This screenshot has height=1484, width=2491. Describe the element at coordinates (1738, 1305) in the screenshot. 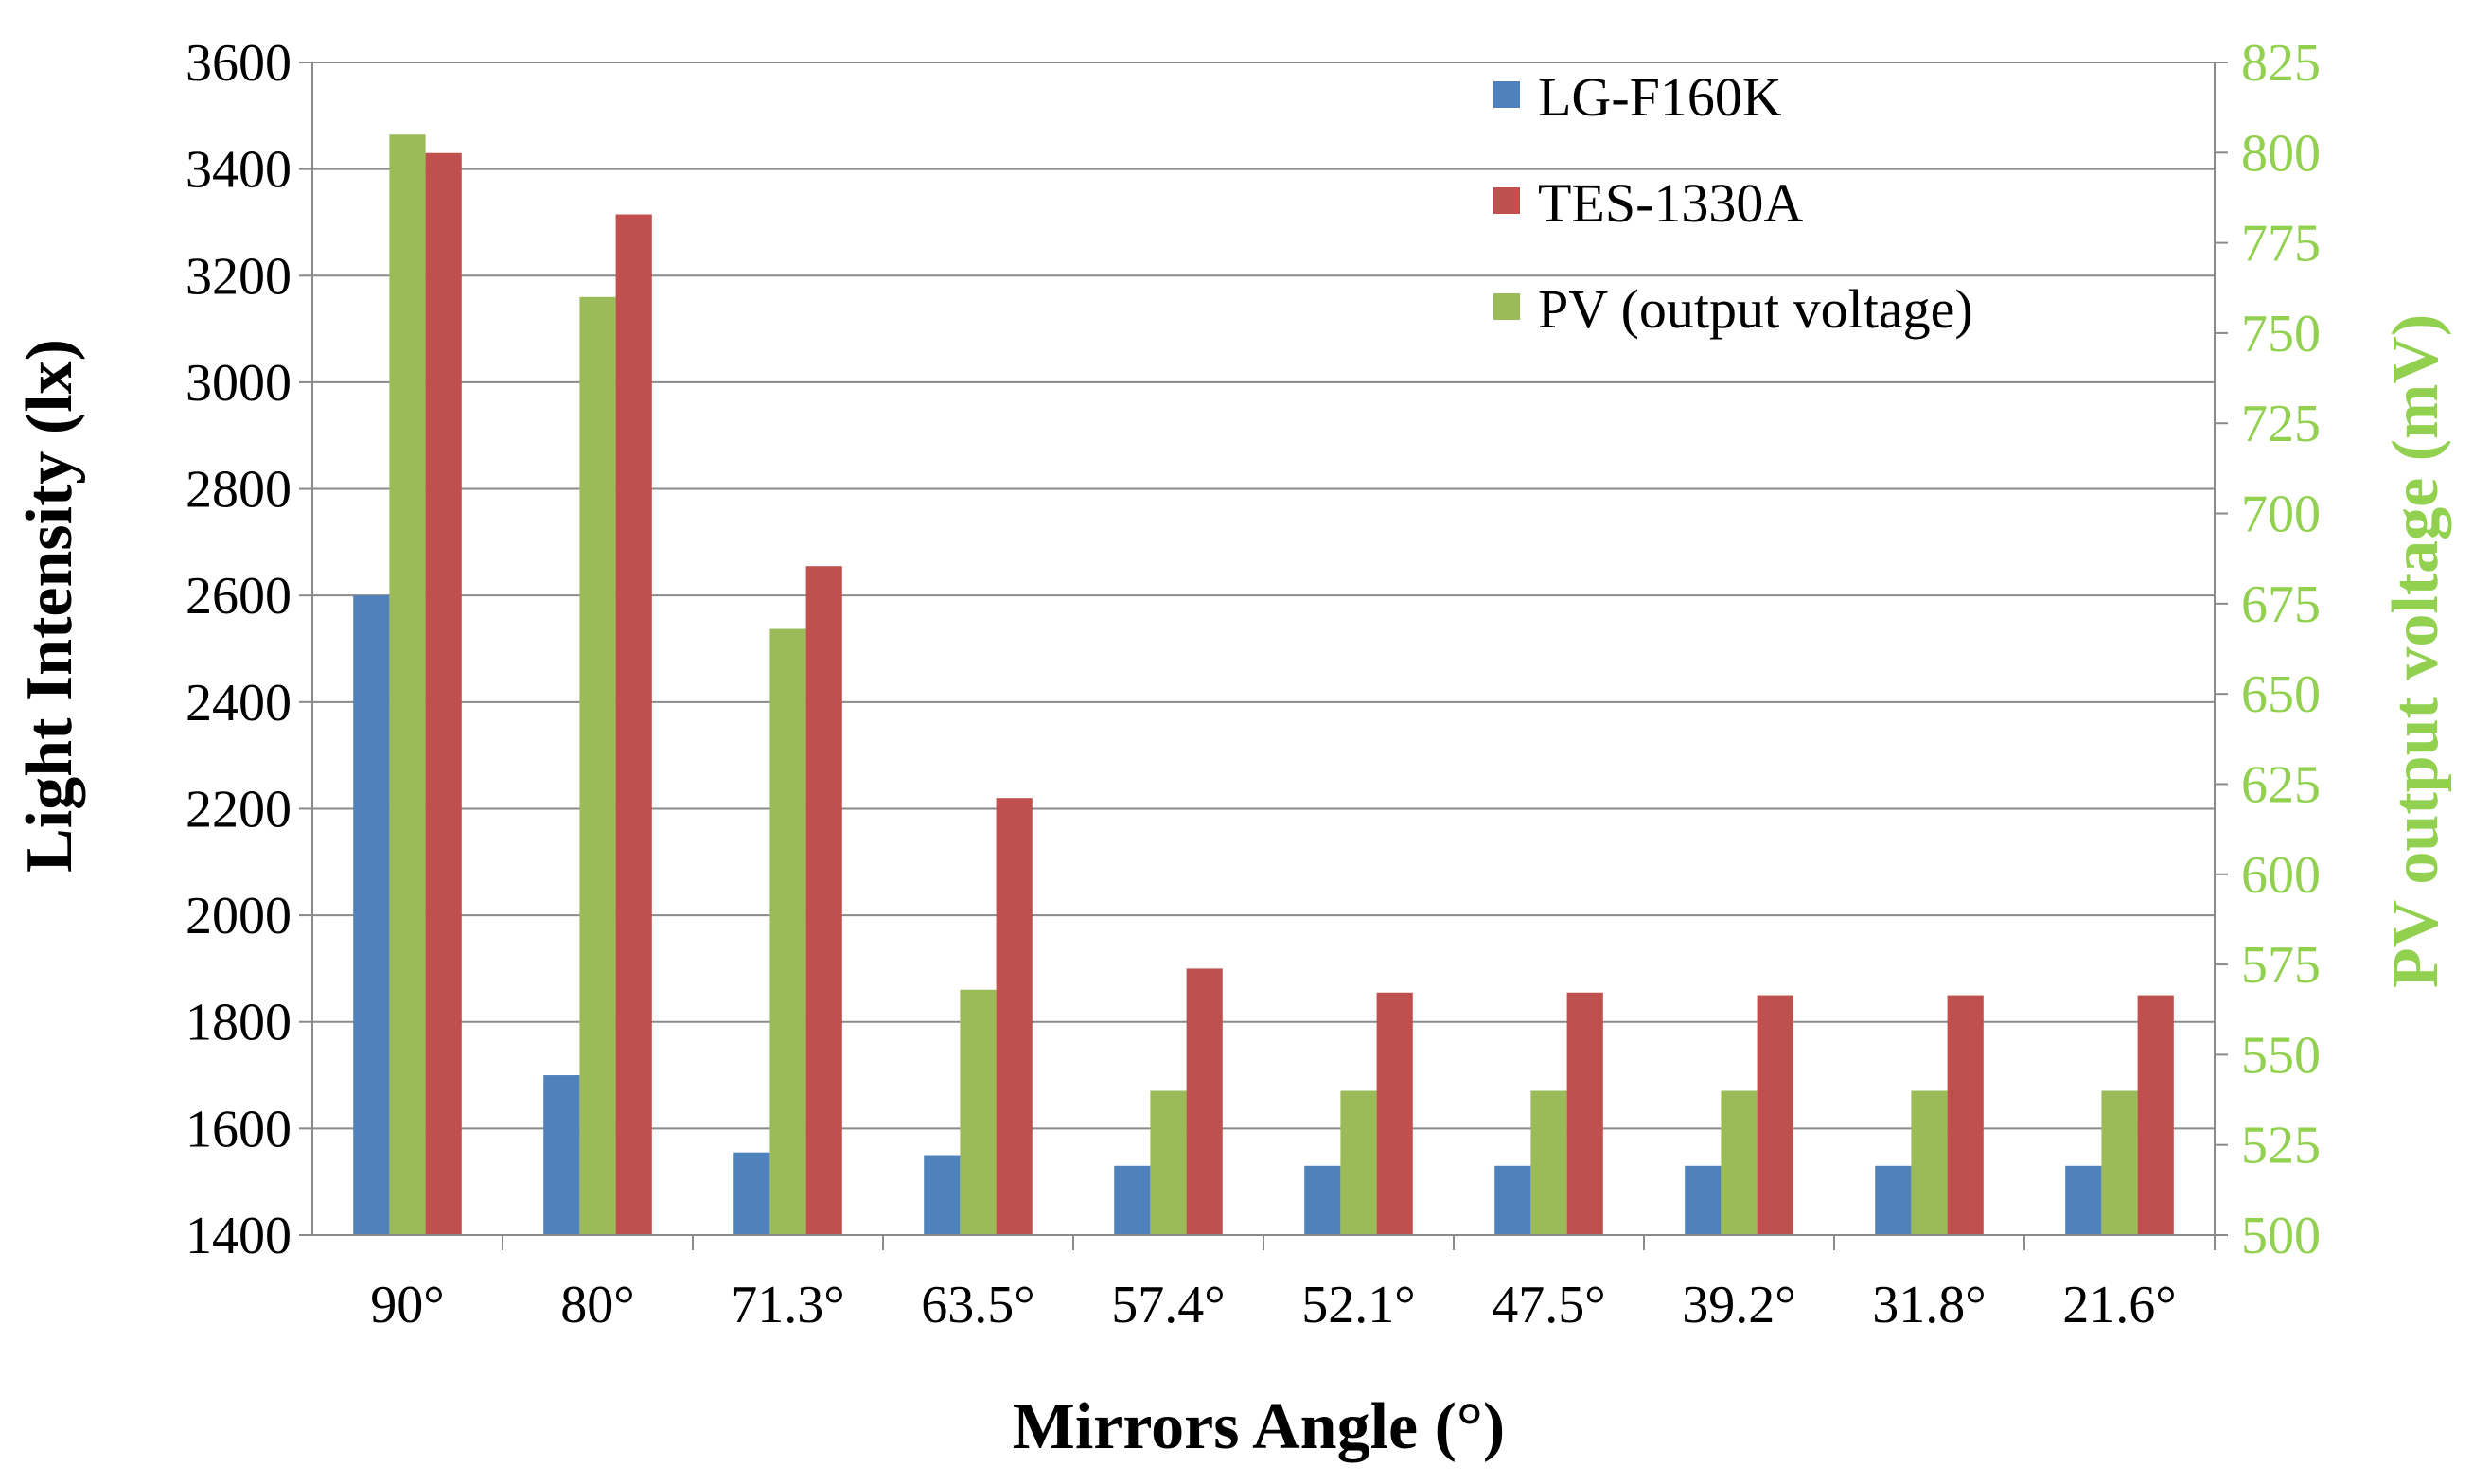

I see `x-tick-label: 39.2°` at that location.